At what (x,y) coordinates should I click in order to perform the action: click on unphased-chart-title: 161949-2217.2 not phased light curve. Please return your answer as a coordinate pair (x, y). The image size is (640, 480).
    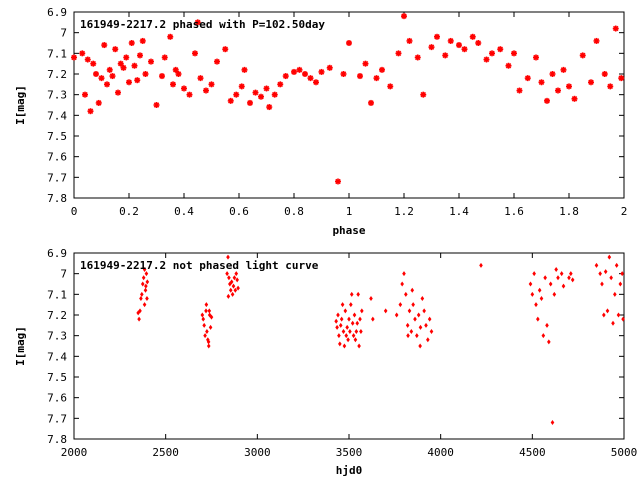
    Looking at the image, I should click on (199, 265).